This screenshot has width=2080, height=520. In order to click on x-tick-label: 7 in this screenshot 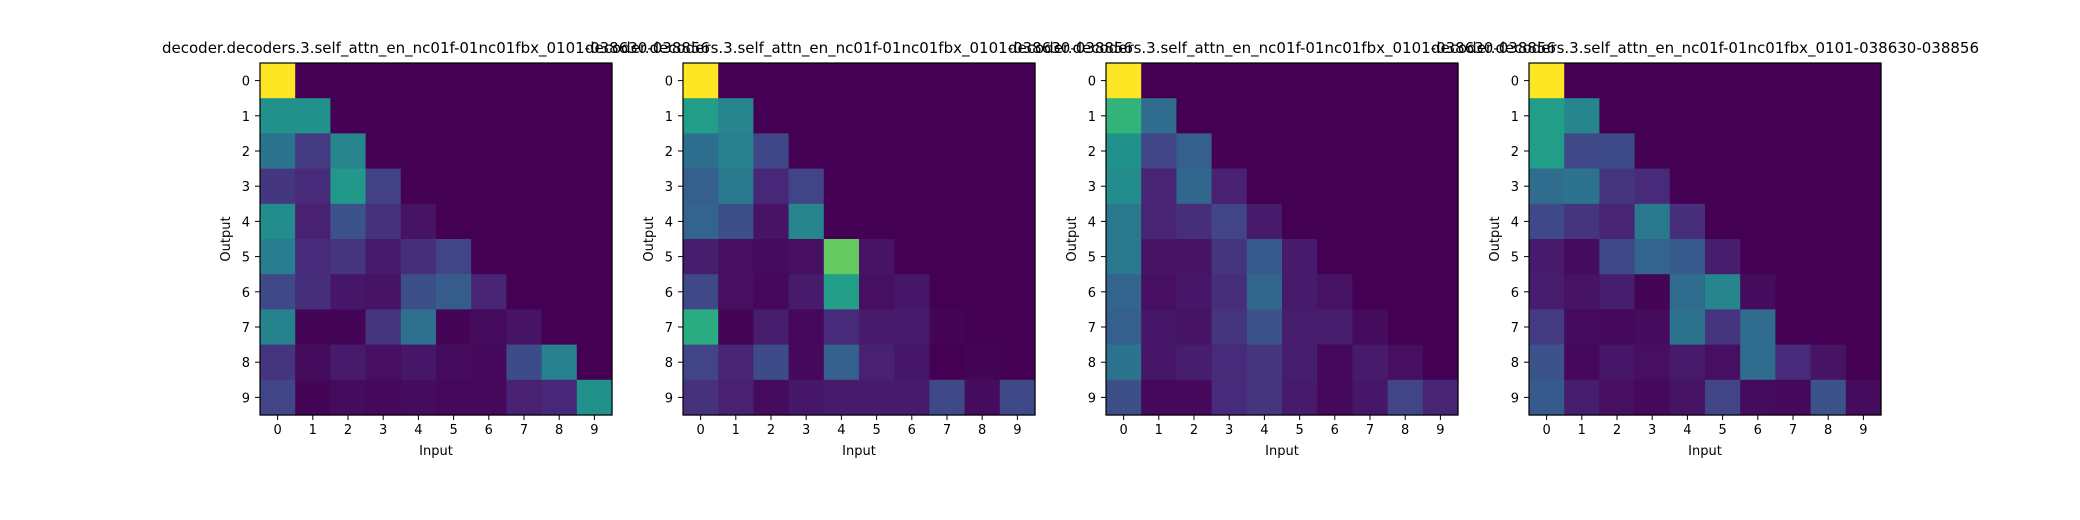, I will do `click(947, 430)`.